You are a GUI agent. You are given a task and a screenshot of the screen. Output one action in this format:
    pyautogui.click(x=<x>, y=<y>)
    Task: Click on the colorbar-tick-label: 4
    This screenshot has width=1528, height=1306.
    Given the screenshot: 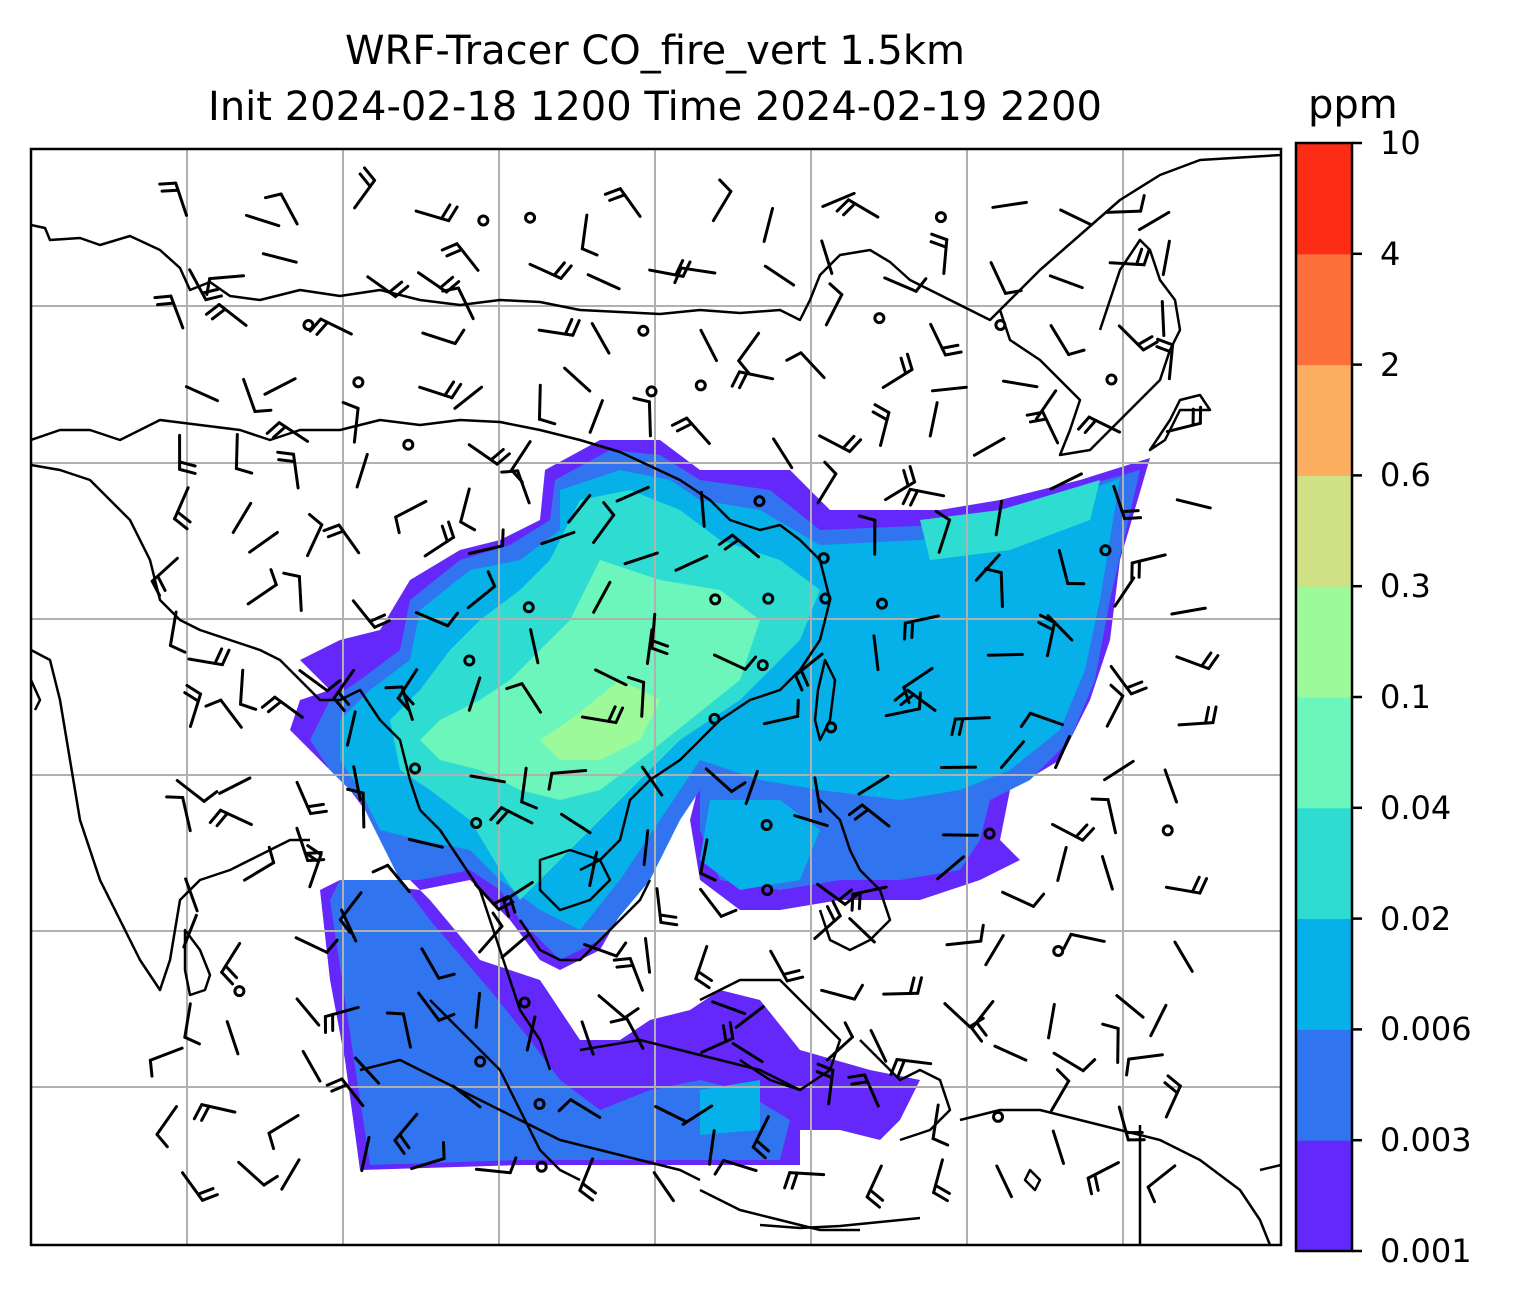 What is the action you would take?
    pyautogui.click(x=1390, y=253)
    